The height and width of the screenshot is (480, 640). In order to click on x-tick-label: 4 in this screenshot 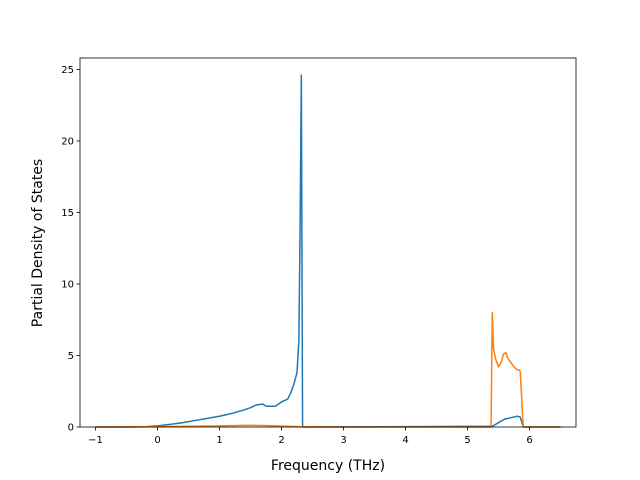, I will do `click(405, 440)`.